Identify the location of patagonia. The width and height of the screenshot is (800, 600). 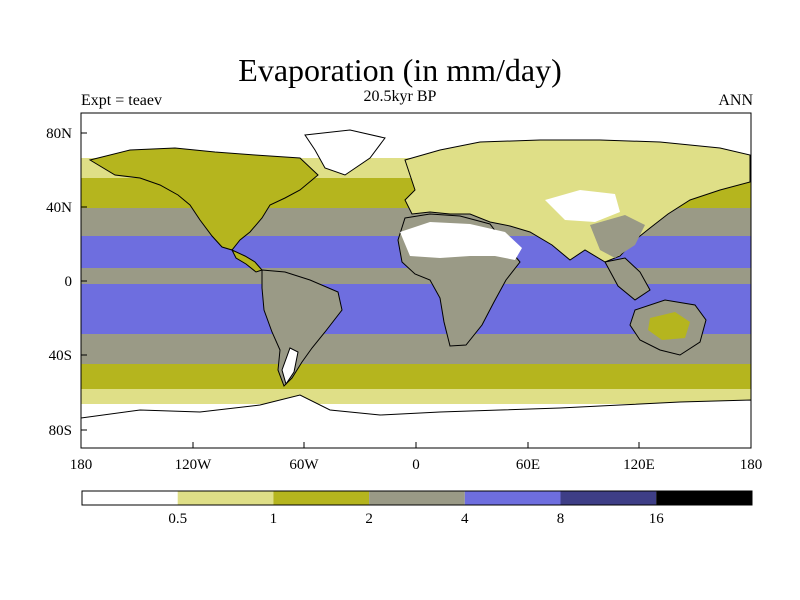
(290, 366).